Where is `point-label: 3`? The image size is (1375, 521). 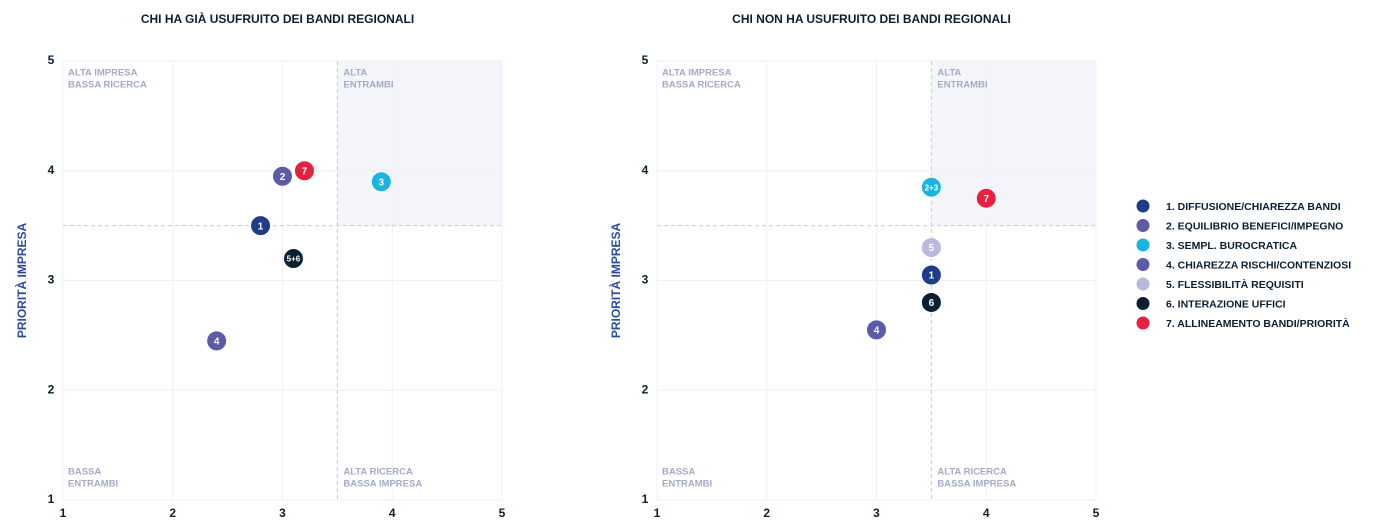 point-label: 3 is located at coordinates (381, 182).